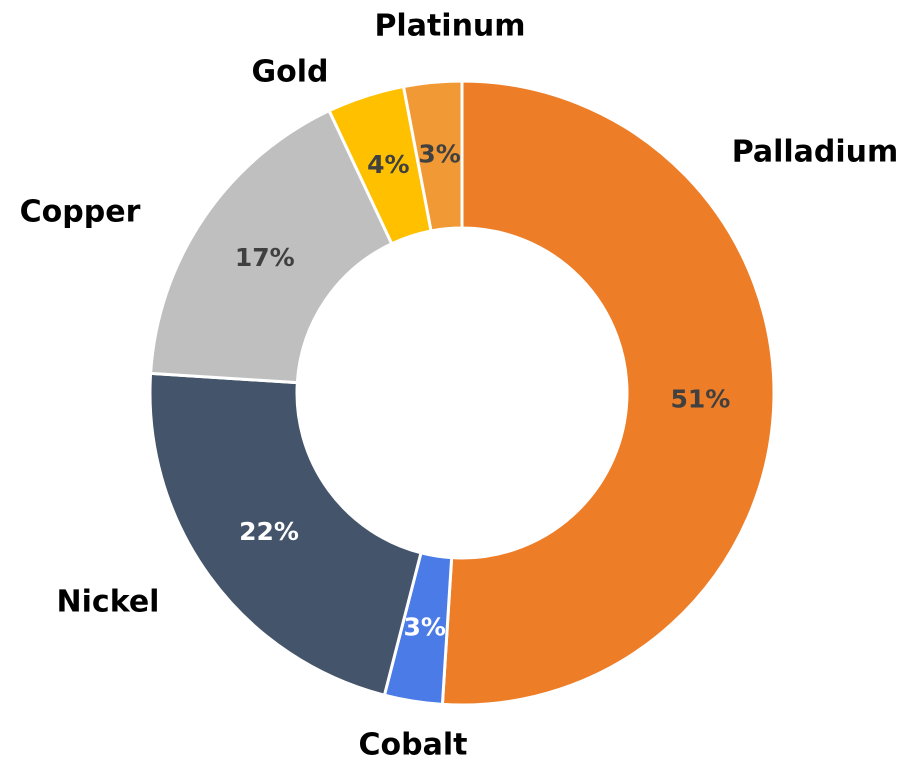 The height and width of the screenshot is (765, 908). What do you see at coordinates (265, 257) in the screenshot?
I see `data-label: 17%` at bounding box center [265, 257].